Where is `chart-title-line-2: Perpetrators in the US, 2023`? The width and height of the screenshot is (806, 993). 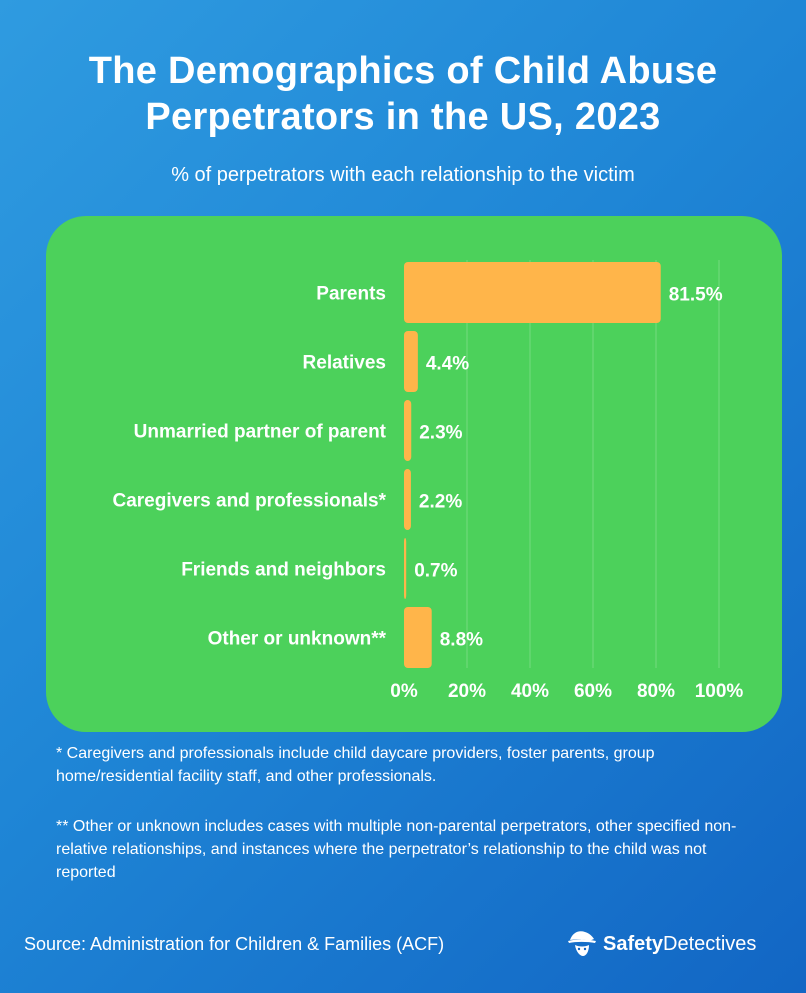 chart-title-line-2: Perpetrators in the US, 2023 is located at coordinates (403, 117).